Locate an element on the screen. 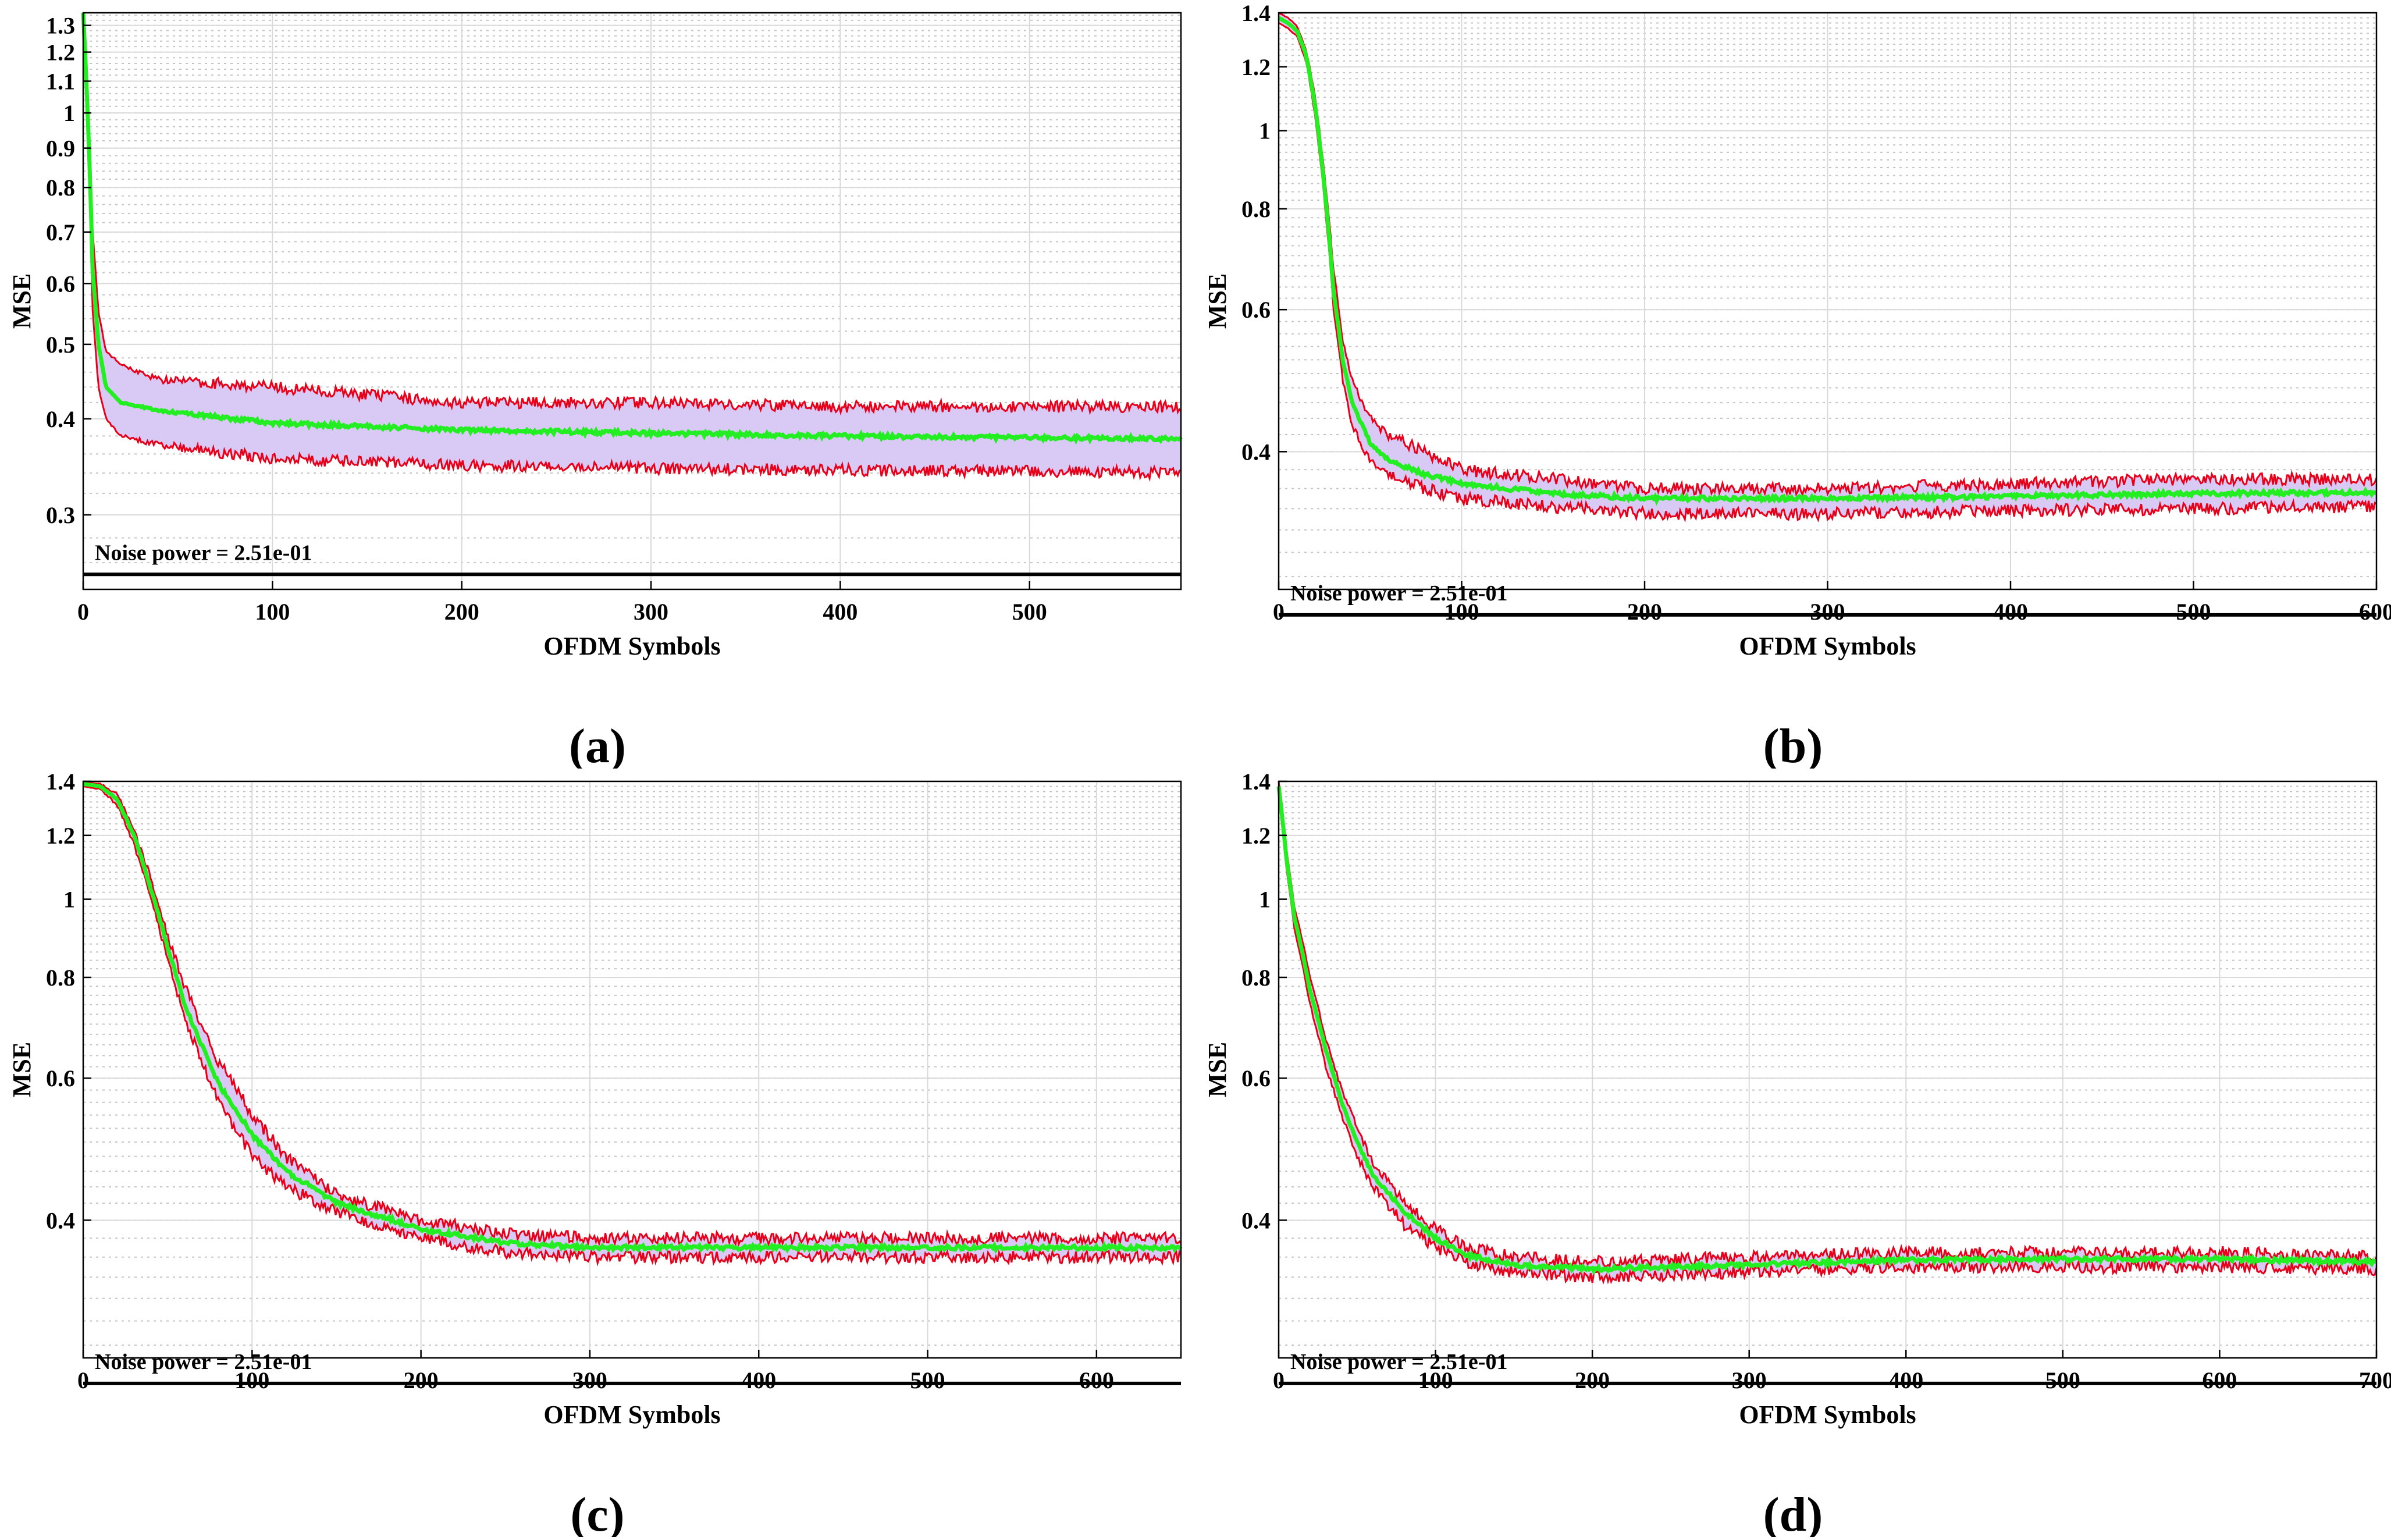 The image size is (2391, 1540). y-tick-label: 1.3 is located at coordinates (60, 26).